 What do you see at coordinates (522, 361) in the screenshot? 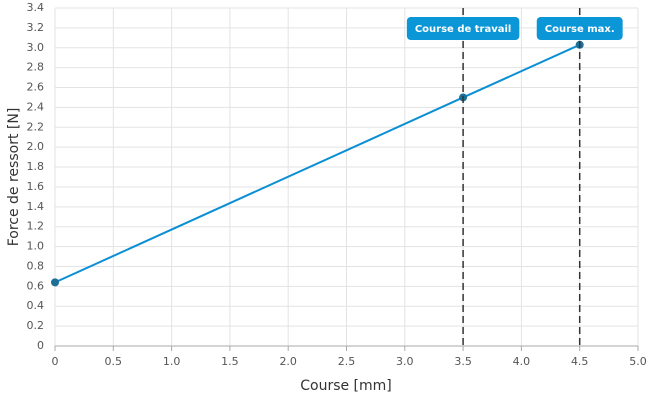
I see `x-tick-label: 4.0` at bounding box center [522, 361].